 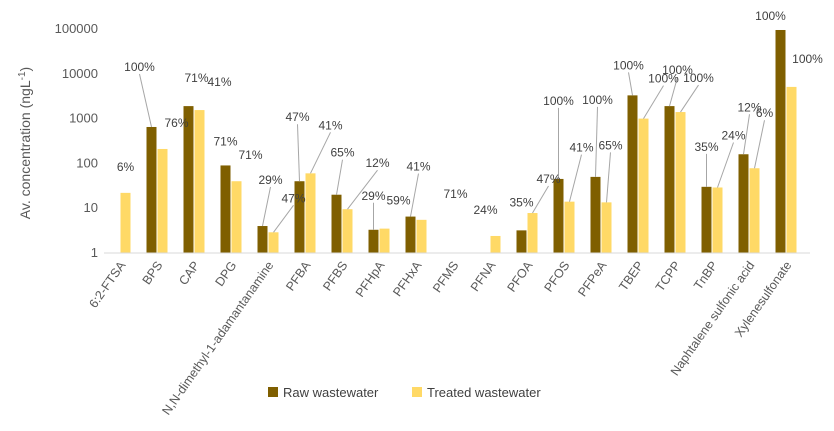 I want to click on x-tick-label: TnBP, so click(x=705, y=276).